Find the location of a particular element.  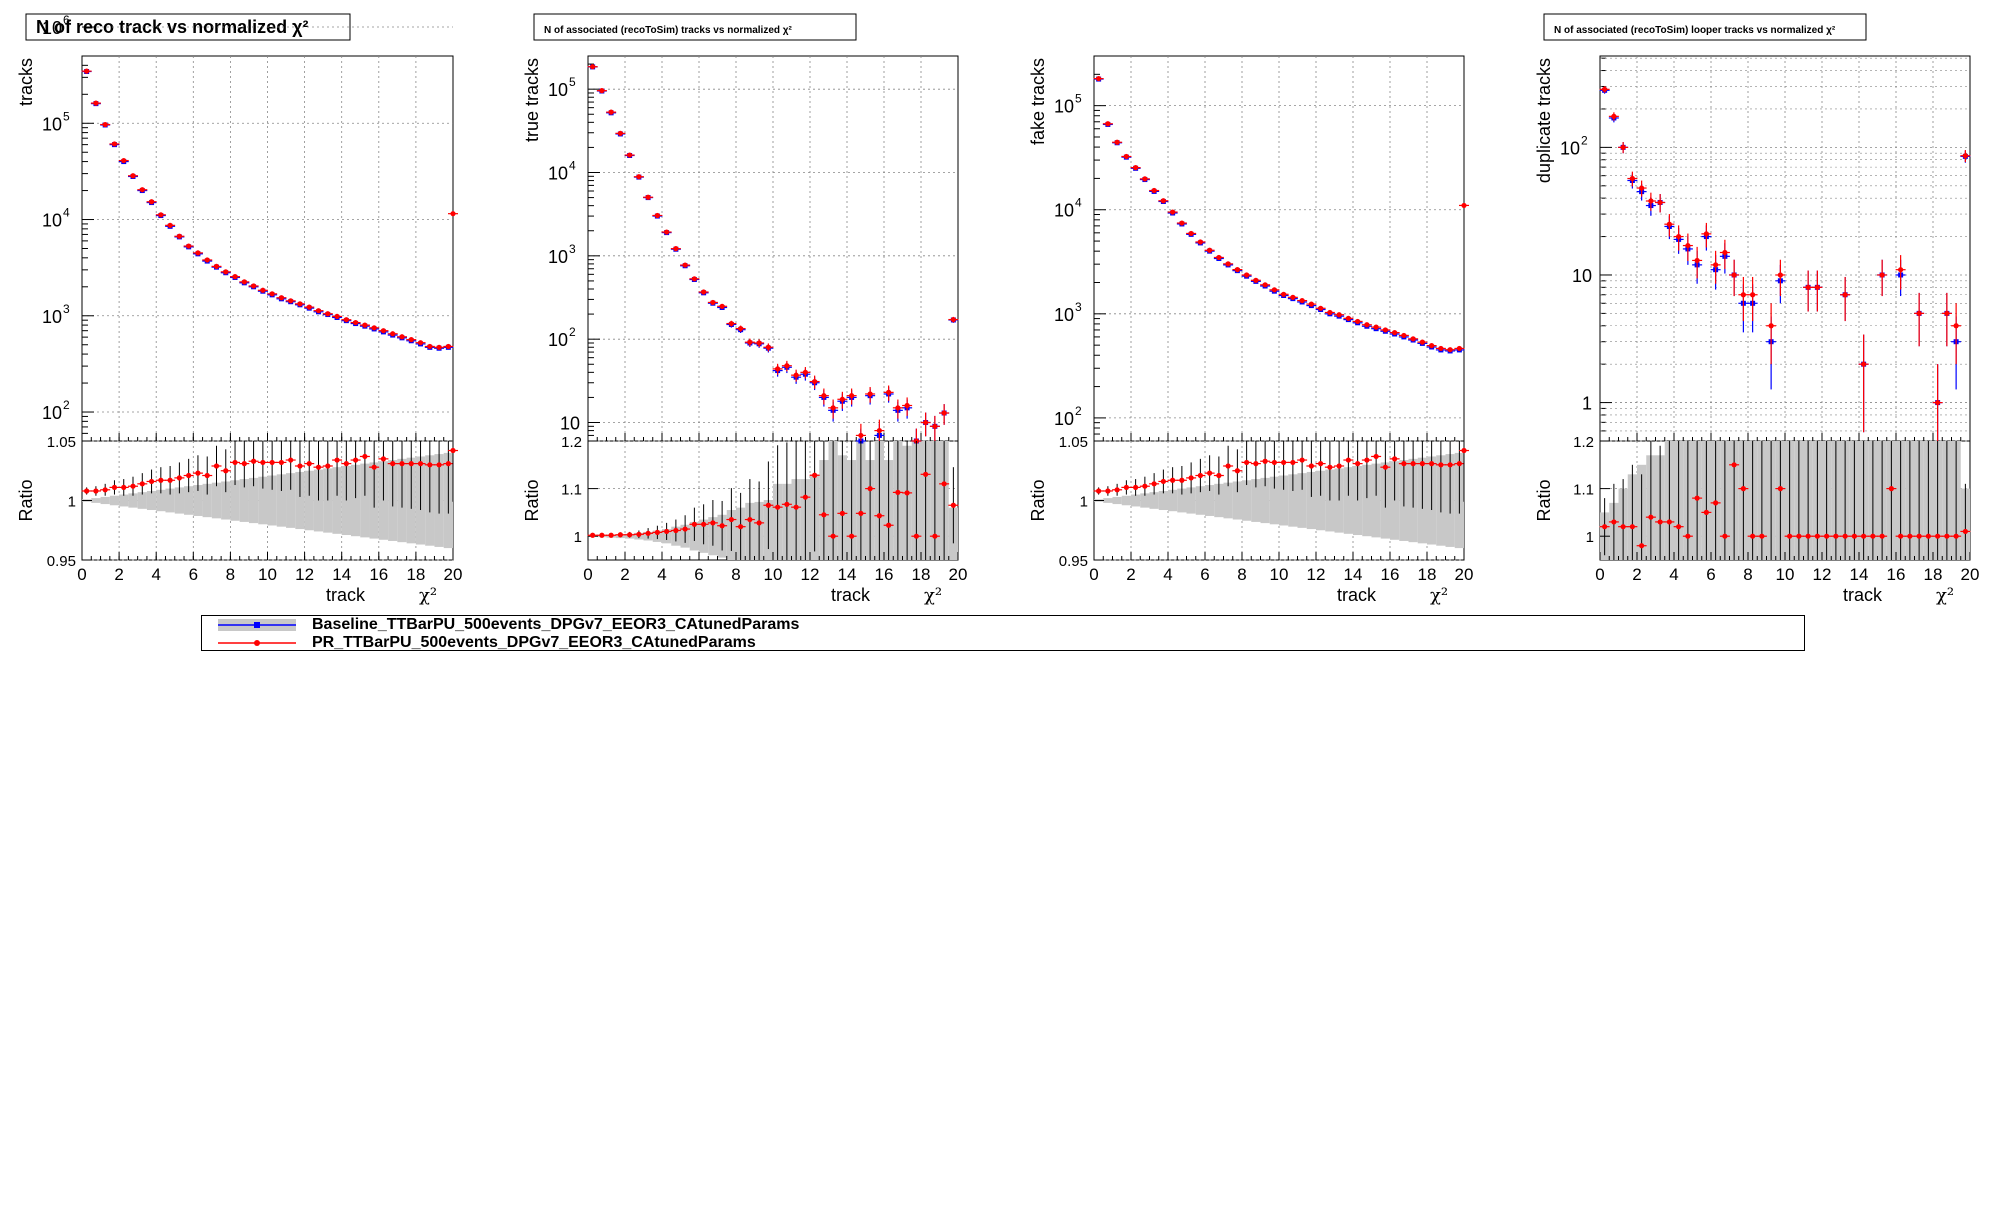

tick-label-x: 20 is located at coordinates (1464, 574).